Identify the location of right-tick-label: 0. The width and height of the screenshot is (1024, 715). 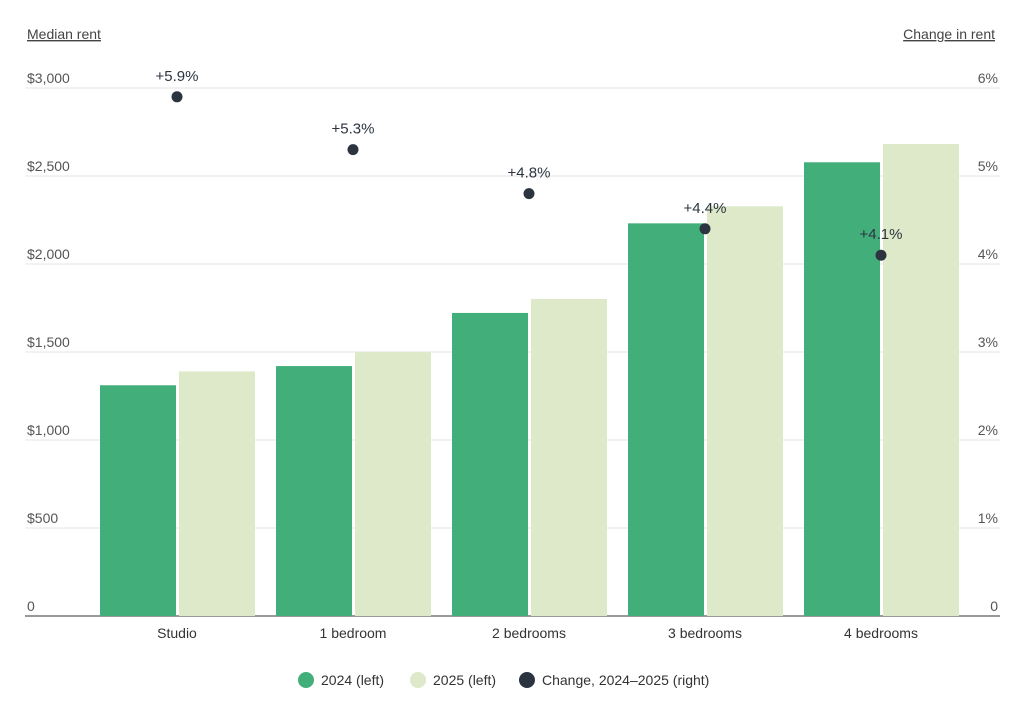
(994, 606).